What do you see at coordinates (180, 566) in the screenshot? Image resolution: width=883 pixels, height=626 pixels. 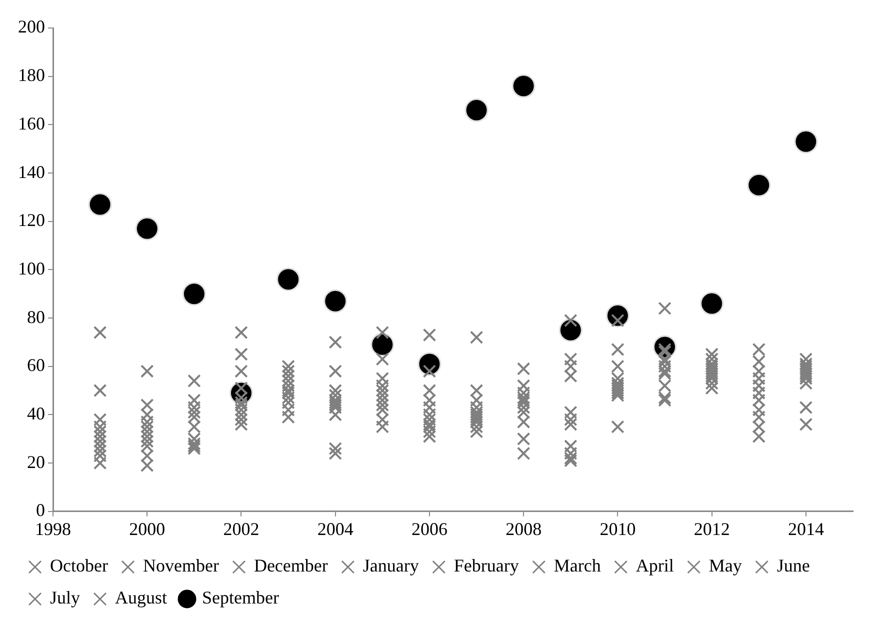 I see `legend-label: November` at bounding box center [180, 566].